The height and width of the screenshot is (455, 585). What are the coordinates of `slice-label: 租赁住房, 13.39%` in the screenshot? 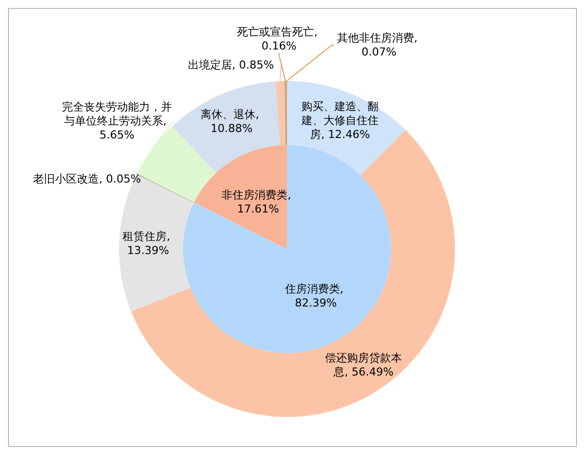 It's located at (148, 243).